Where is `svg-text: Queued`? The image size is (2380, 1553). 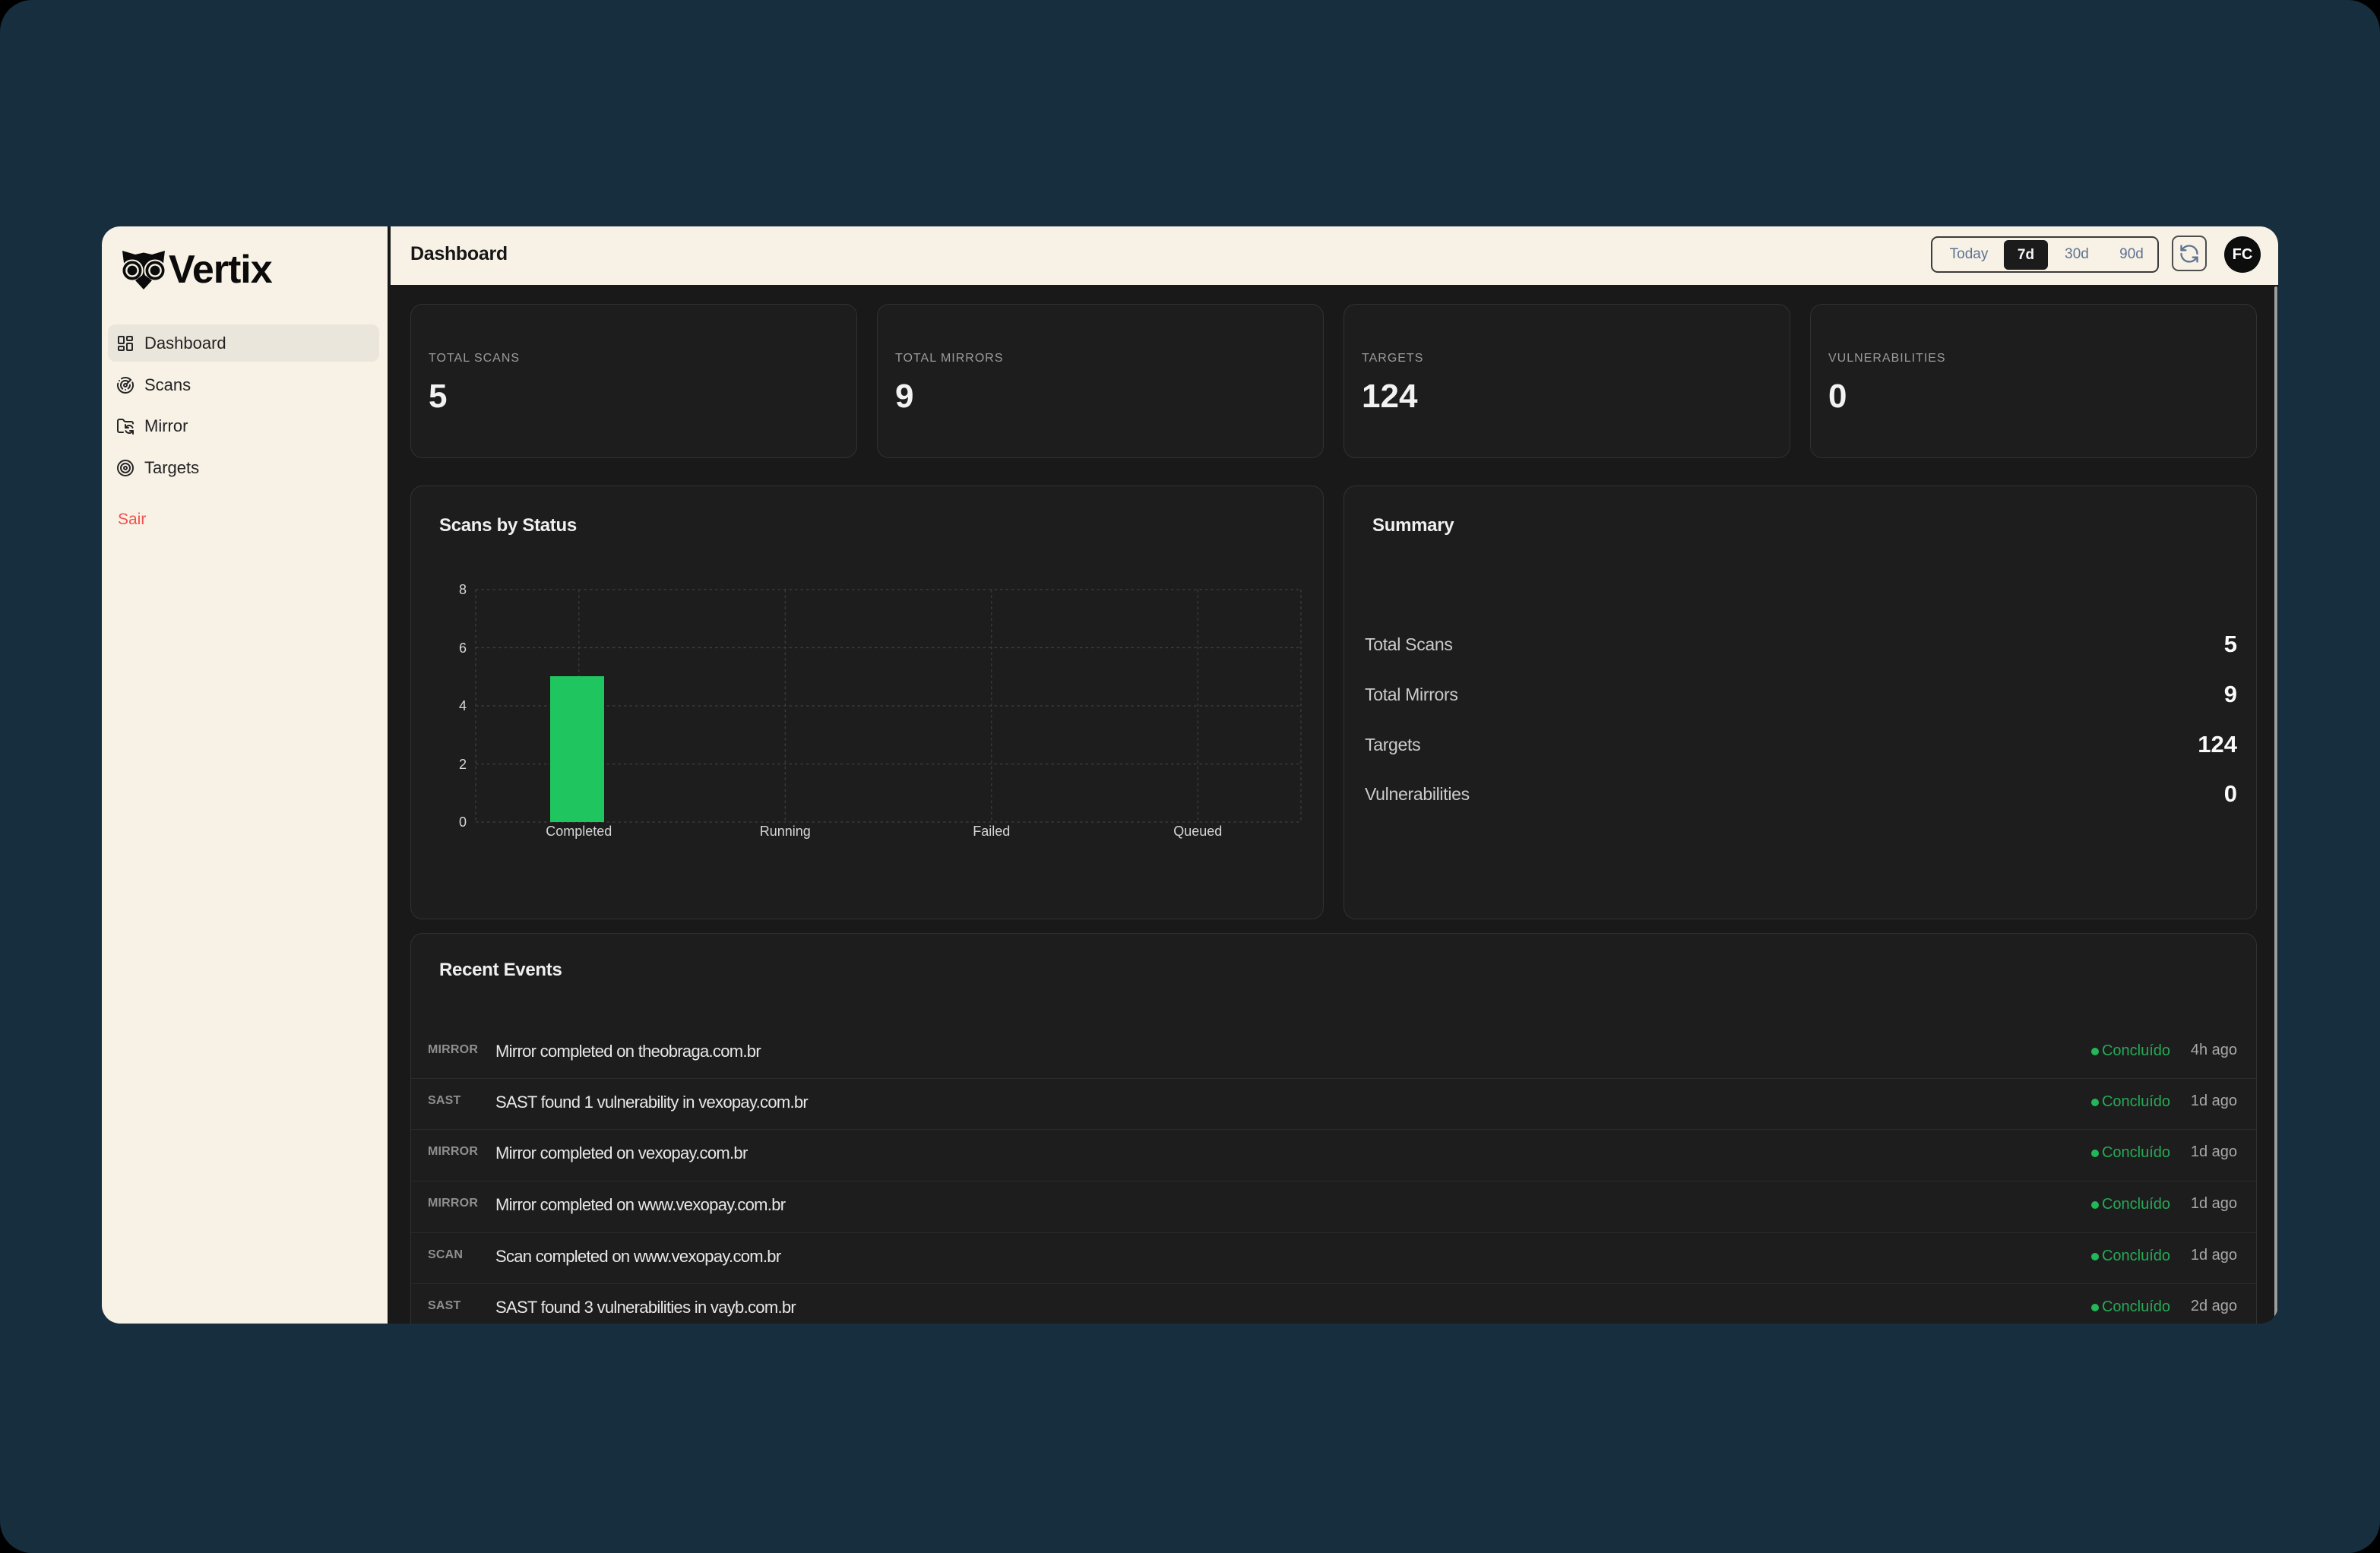 svg-text: Queued is located at coordinates (1197, 832).